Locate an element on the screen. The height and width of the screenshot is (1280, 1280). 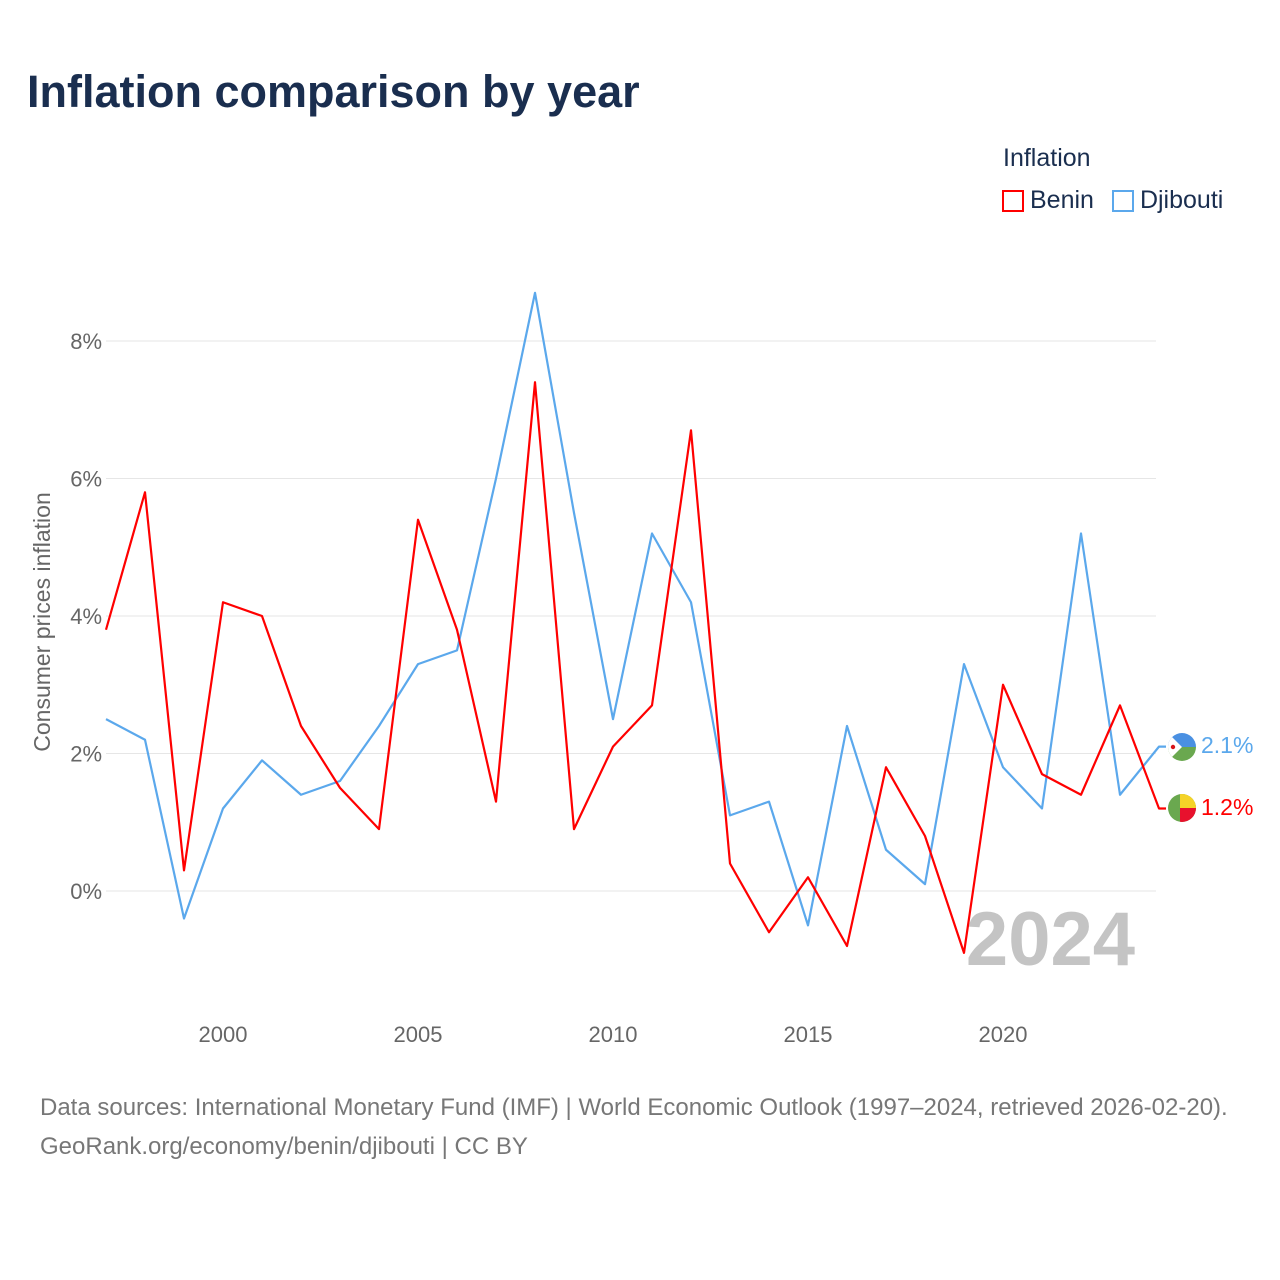
y-tick-label: 4% is located at coordinates (86, 616).